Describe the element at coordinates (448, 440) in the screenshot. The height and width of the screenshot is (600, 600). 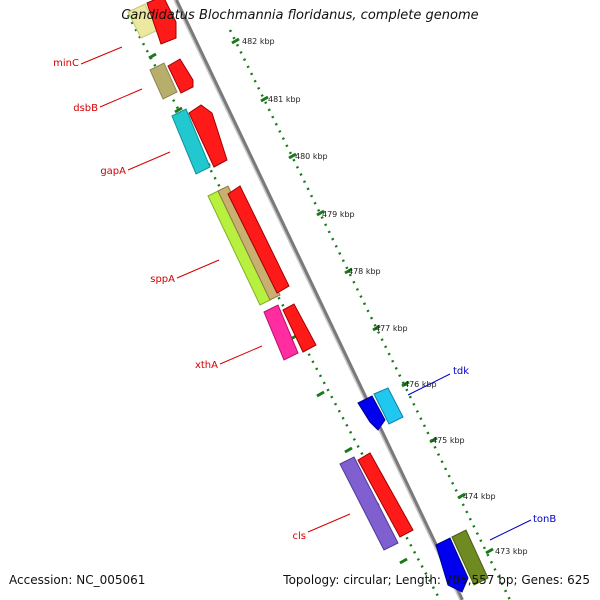
I see `kbp-label: 475 kbp` at that location.